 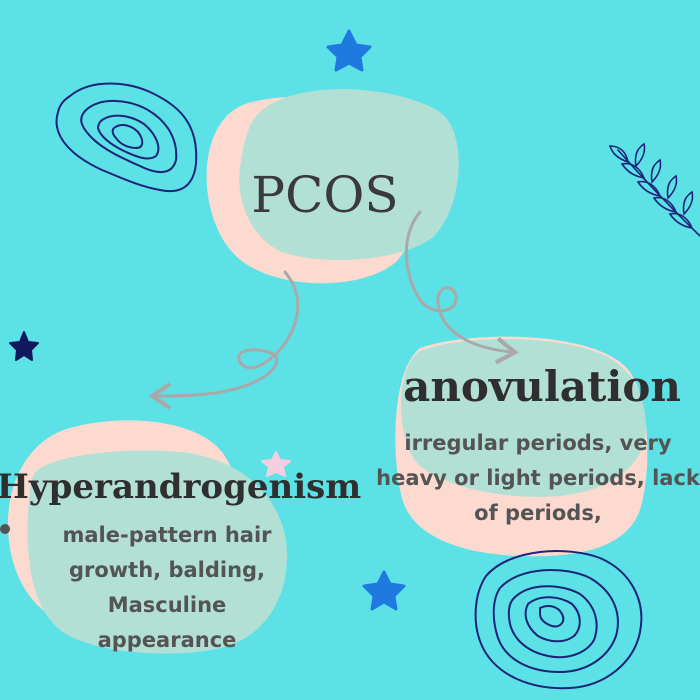 I want to click on anovulation-title: anovulation, so click(x=542, y=386).